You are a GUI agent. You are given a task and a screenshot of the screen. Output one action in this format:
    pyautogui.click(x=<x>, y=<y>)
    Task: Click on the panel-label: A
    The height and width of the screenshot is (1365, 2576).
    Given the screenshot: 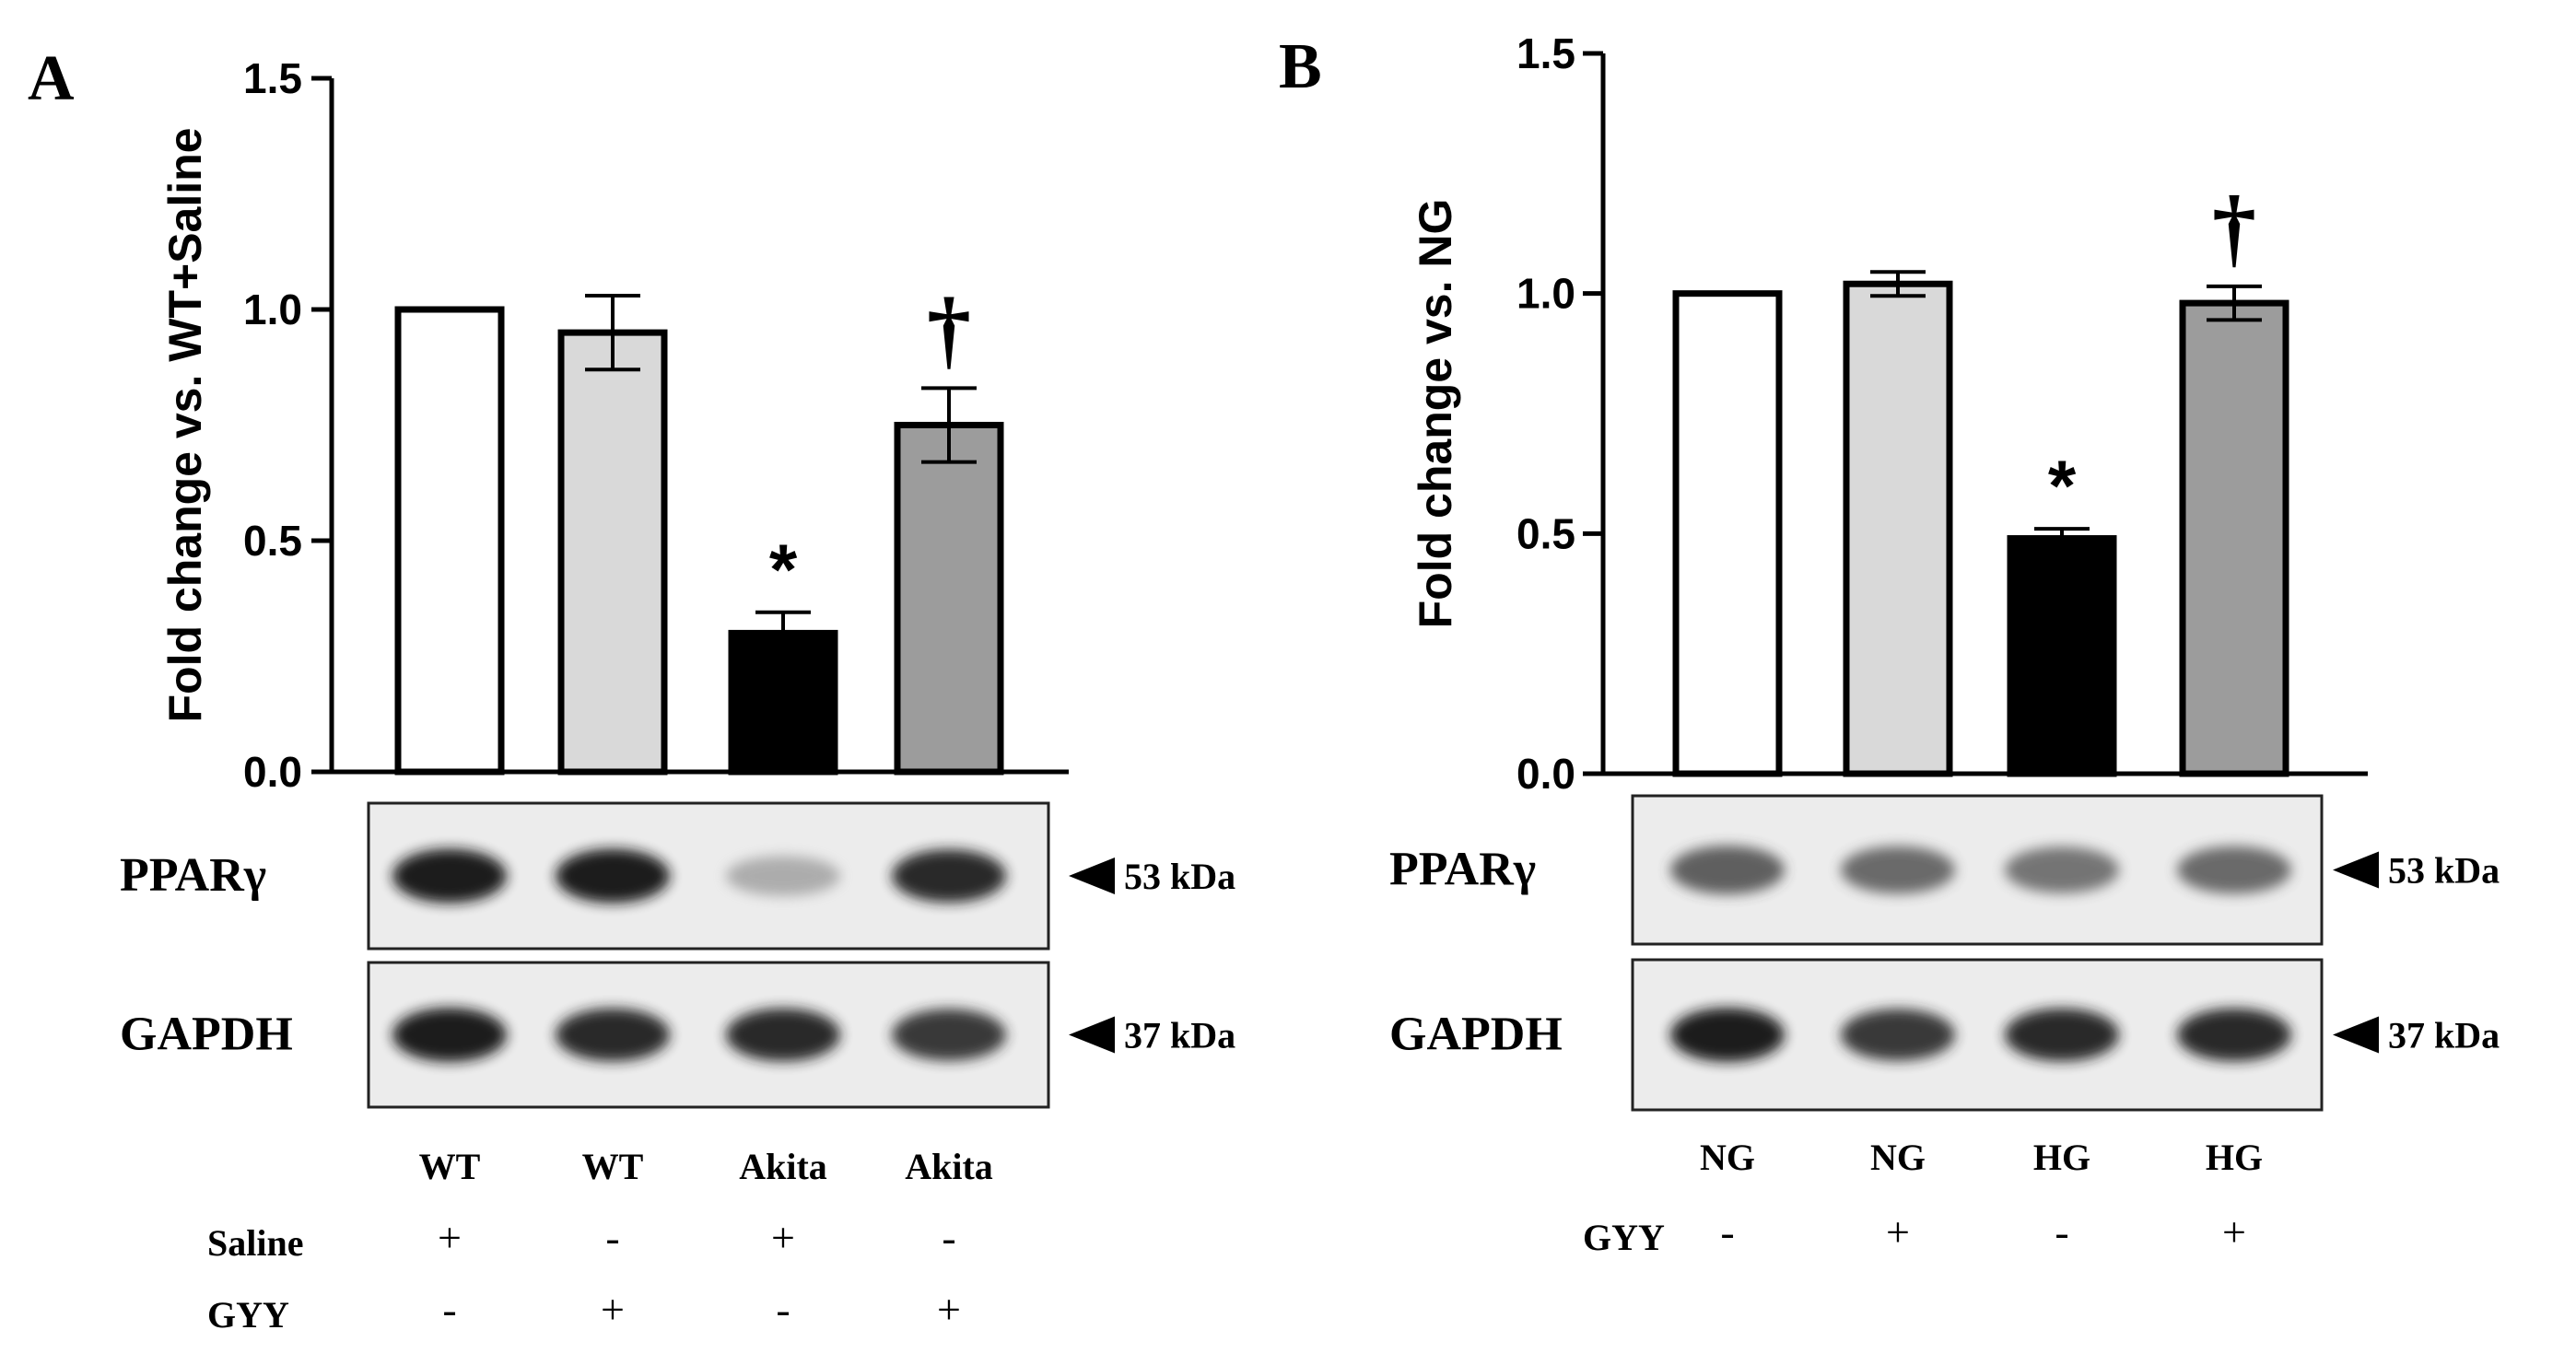 What is the action you would take?
    pyautogui.click(x=51, y=78)
    